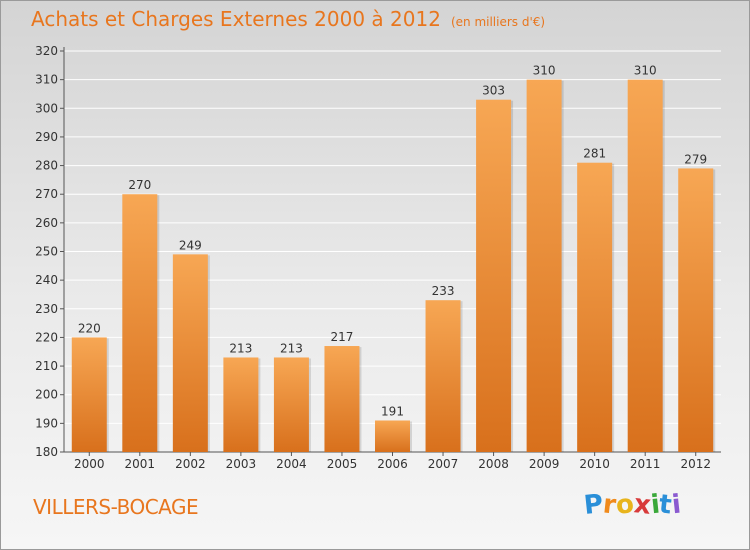  Describe the element at coordinates (116, 507) in the screenshot. I see `town-name: VILLERS-BOCAGE` at that location.